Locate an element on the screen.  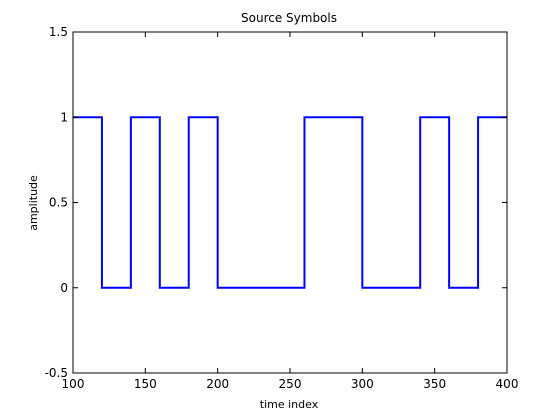
y-tick-label: 0 is located at coordinates (64, 288).